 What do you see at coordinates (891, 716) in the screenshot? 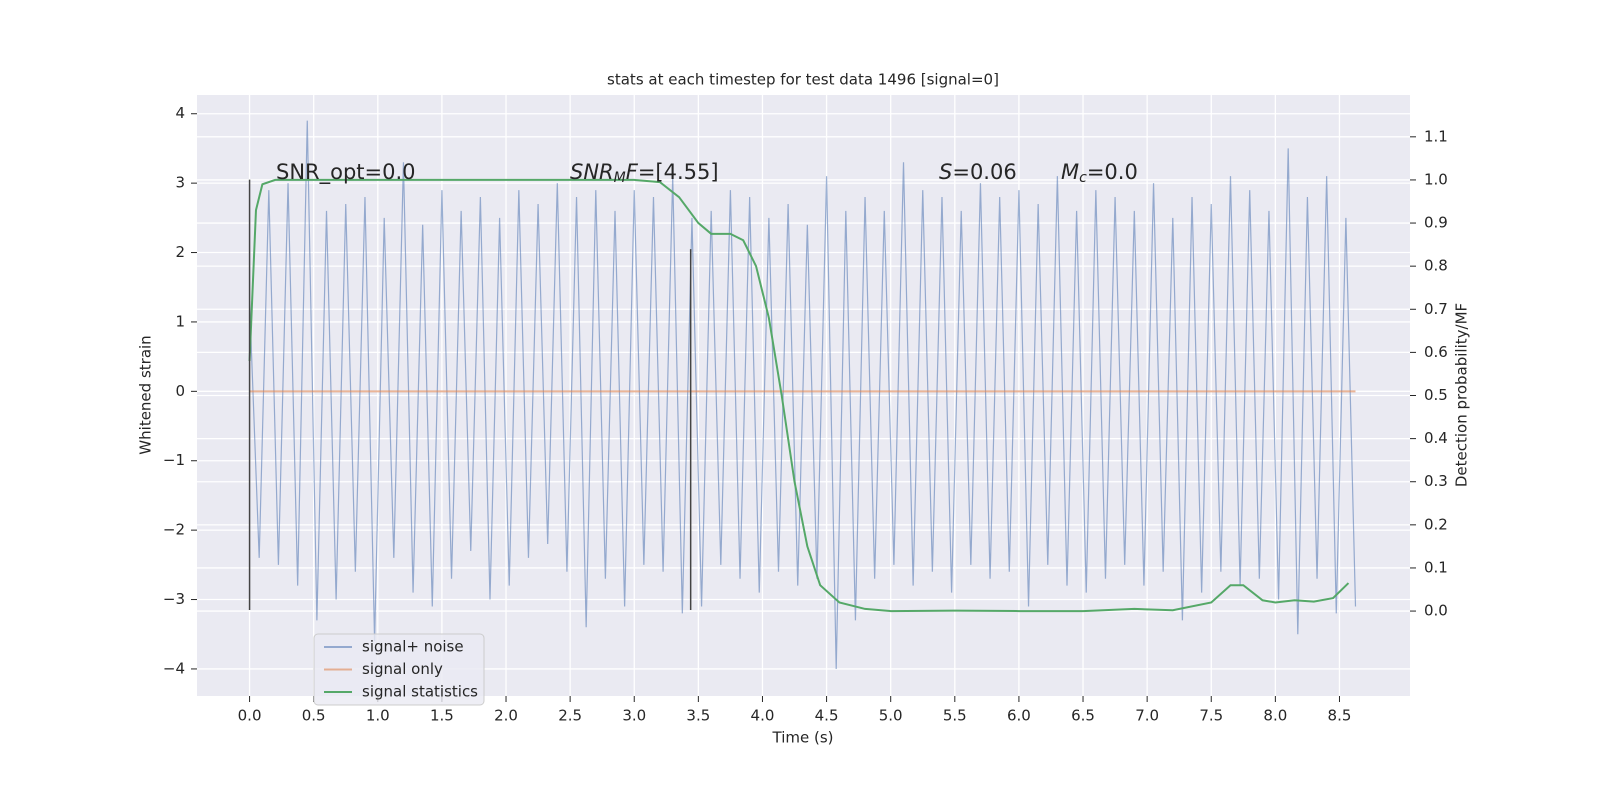
I see `x-tick-label: 5.0` at bounding box center [891, 716].